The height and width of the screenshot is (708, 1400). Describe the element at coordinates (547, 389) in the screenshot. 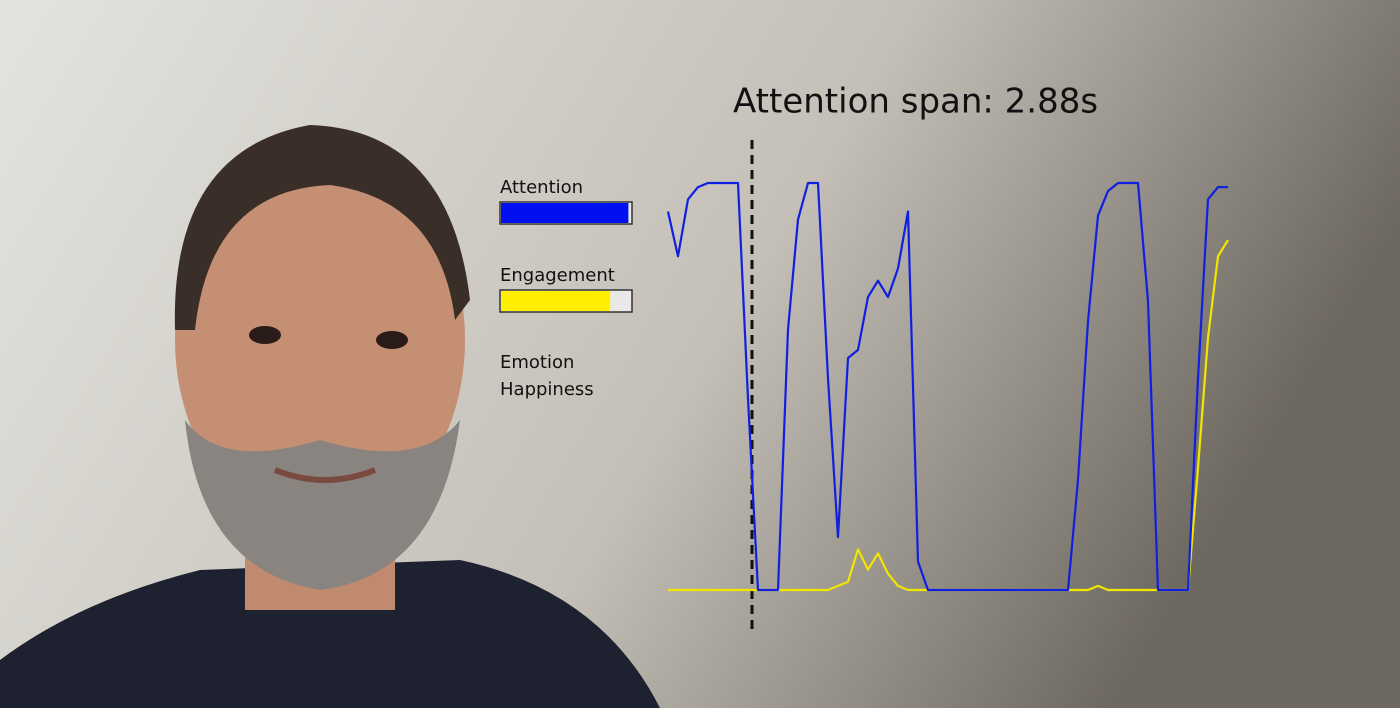

I see `emotion-value: Happiness` at that location.